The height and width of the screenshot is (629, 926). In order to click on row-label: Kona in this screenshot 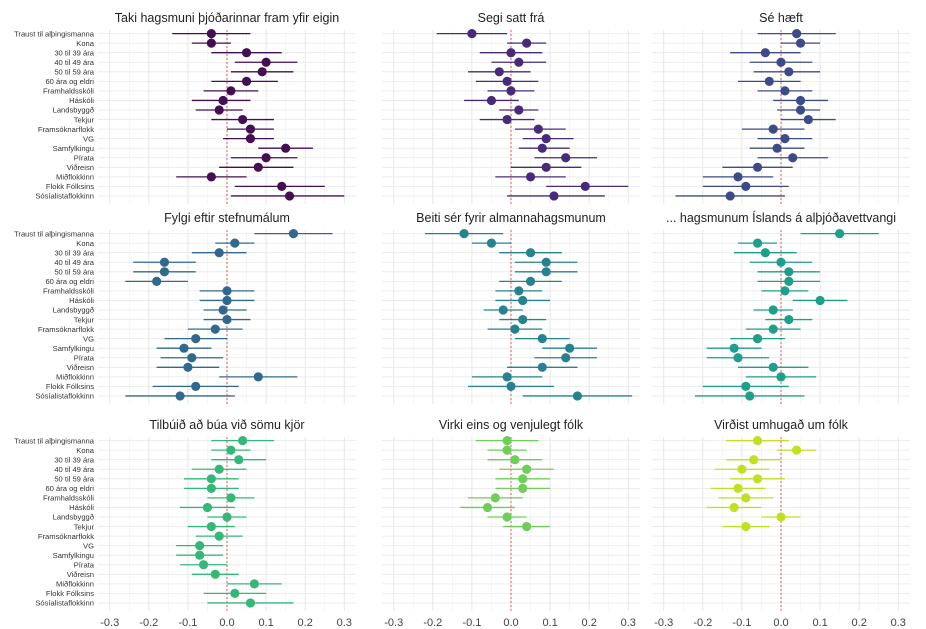, I will do `click(85, 243)`.